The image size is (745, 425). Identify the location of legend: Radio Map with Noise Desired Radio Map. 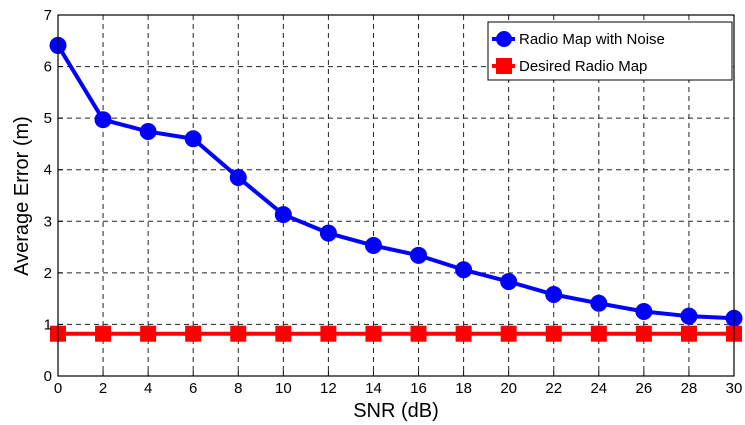
(610, 51).